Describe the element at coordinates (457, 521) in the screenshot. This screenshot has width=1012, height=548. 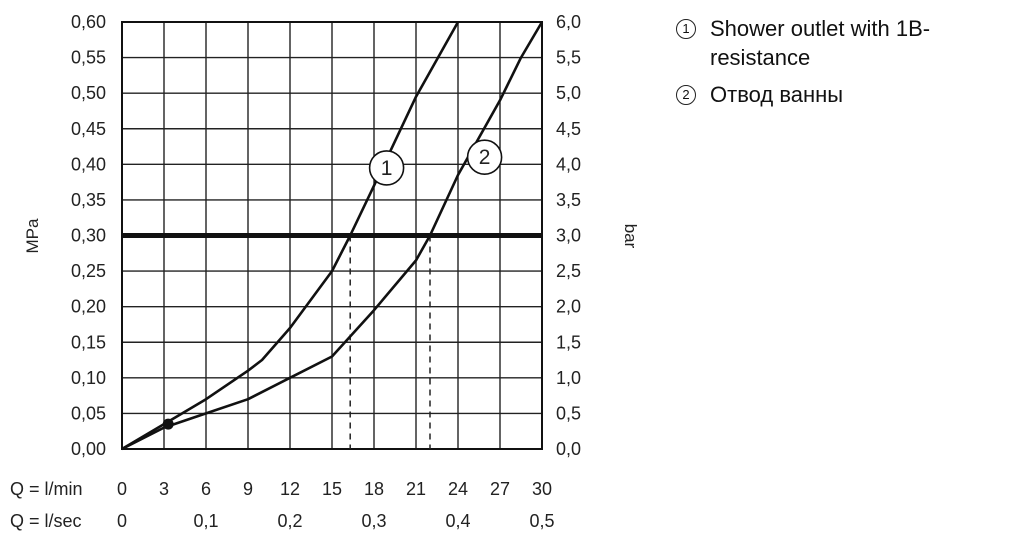
I see `x-tick-label-lsec: 0,4` at that location.